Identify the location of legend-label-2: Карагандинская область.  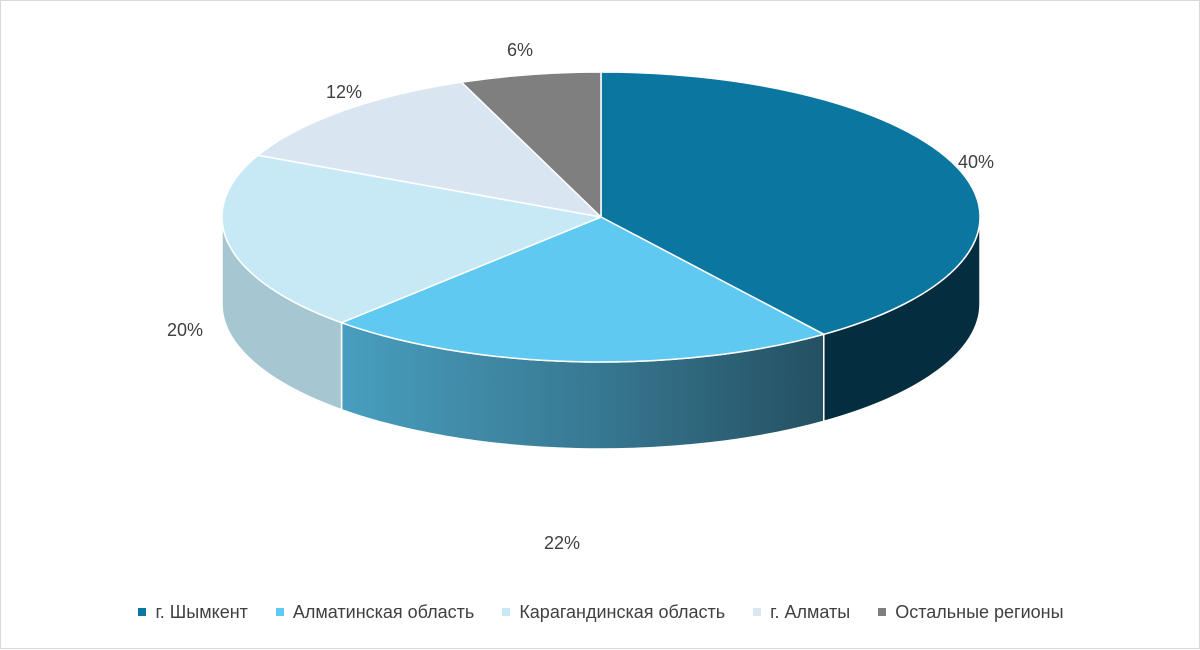
(622, 611).